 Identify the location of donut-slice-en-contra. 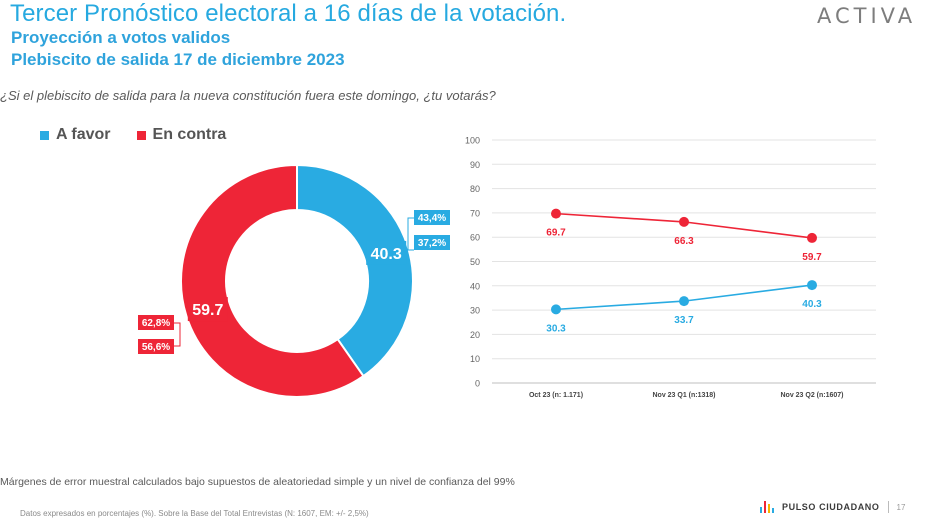
(272, 280).